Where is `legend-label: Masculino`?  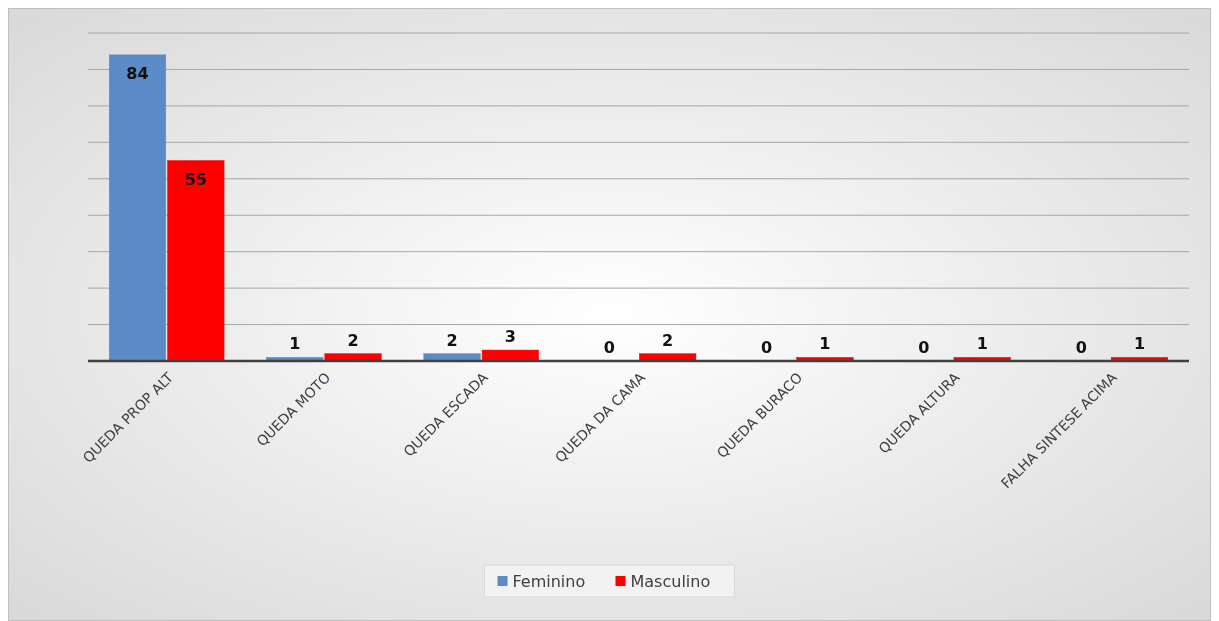 legend-label: Masculino is located at coordinates (670, 581).